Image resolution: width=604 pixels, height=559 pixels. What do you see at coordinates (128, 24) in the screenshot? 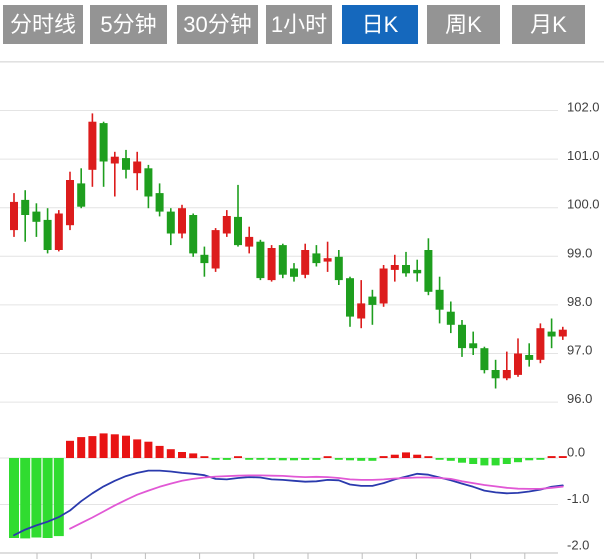
I see `tab-5min: 5分钟` at bounding box center [128, 24].